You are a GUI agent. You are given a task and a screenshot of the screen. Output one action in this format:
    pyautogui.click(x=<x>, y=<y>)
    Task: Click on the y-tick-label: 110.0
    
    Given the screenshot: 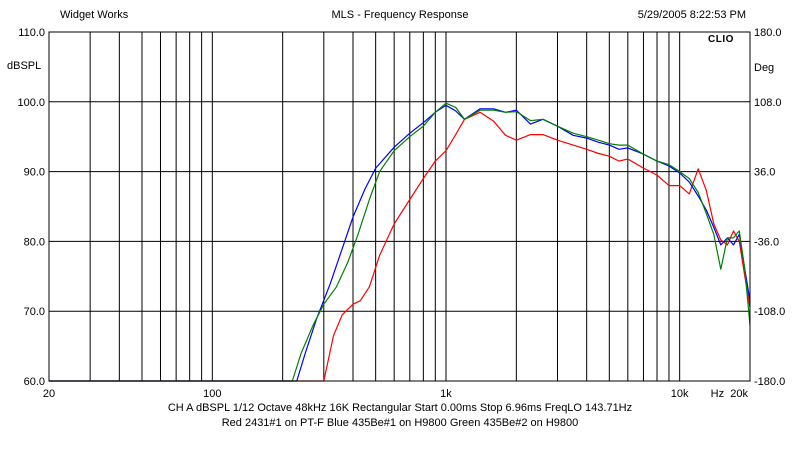 What is the action you would take?
    pyautogui.click(x=31, y=33)
    